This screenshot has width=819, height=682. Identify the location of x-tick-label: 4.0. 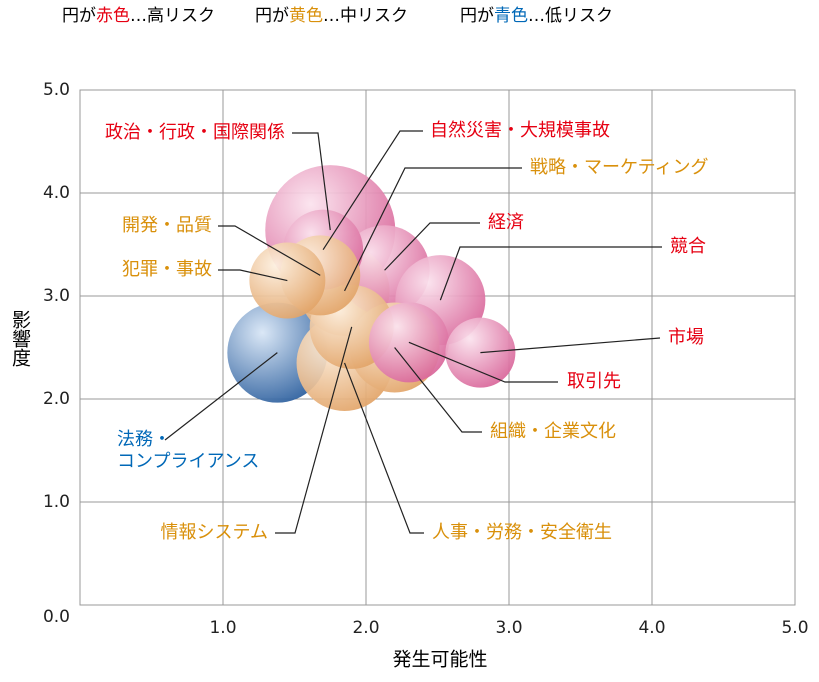
(651, 628).